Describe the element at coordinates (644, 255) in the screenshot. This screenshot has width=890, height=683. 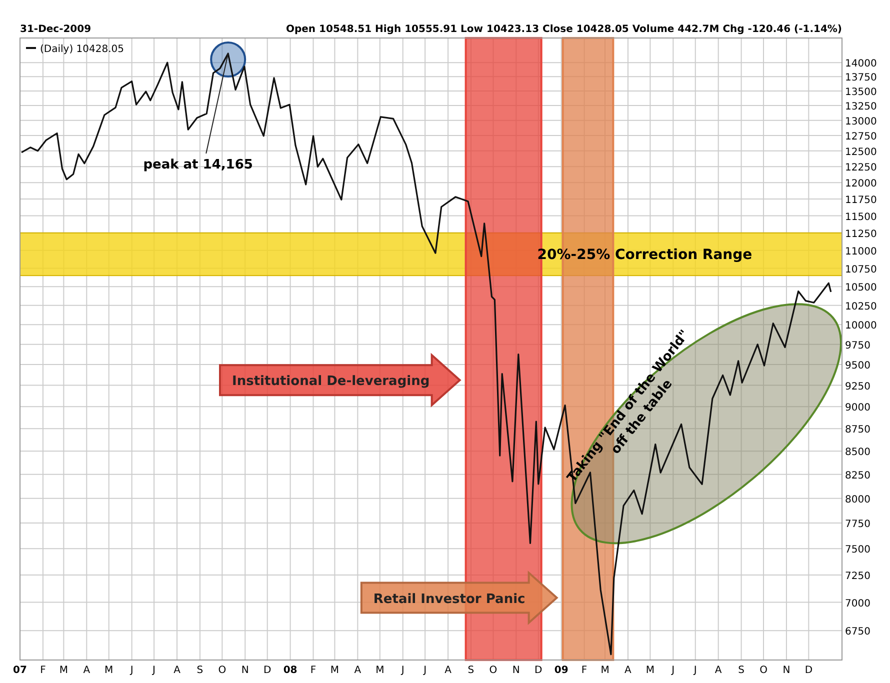
I see `band-label: 20%-25% Correction Range` at that location.